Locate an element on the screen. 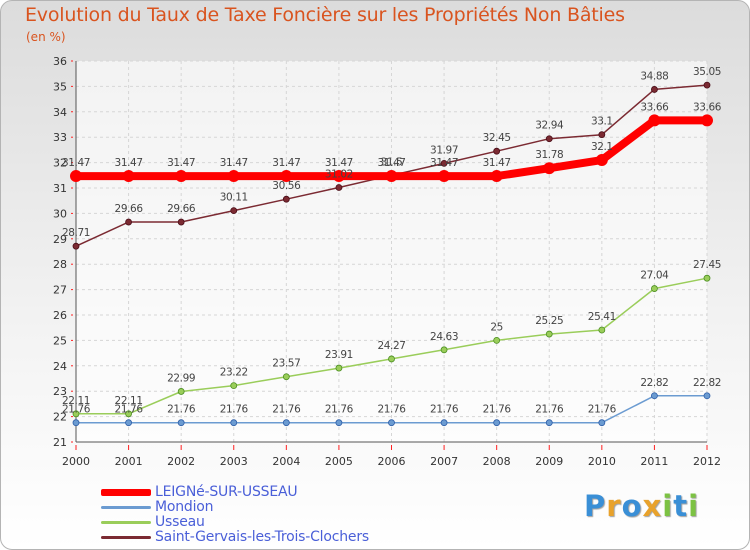 The height and width of the screenshot is (550, 750). data-label: 32.1 is located at coordinates (602, 147).